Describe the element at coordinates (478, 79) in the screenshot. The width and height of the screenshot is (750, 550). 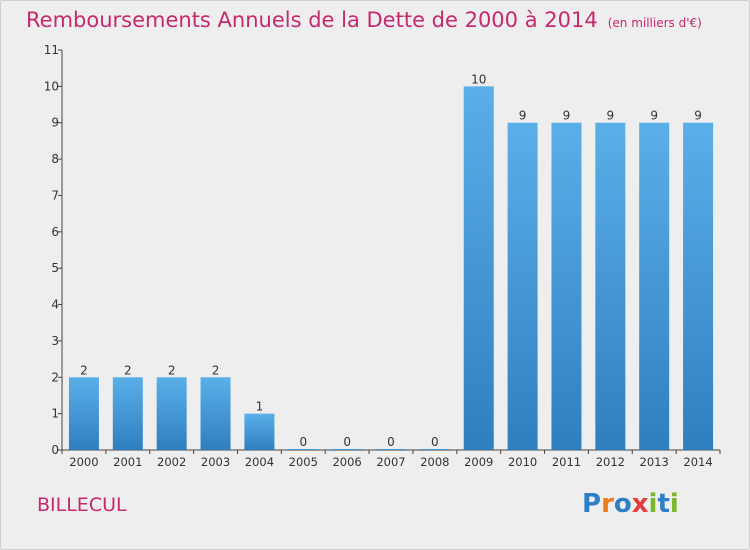
I see `bar-value-label: 10` at that location.